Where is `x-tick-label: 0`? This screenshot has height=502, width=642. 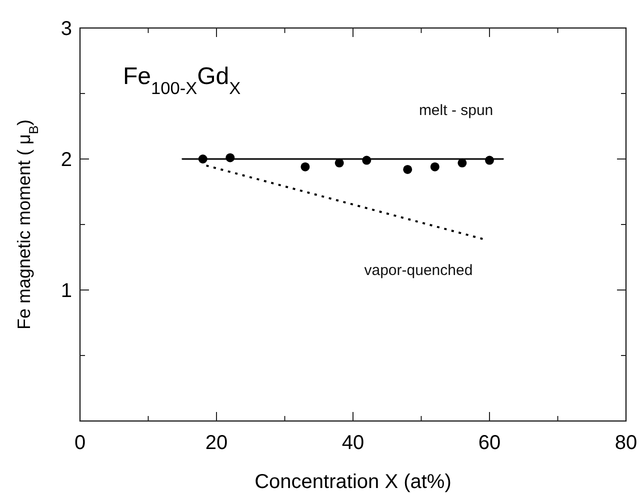 x-tick-label: 0 is located at coordinates (80, 443).